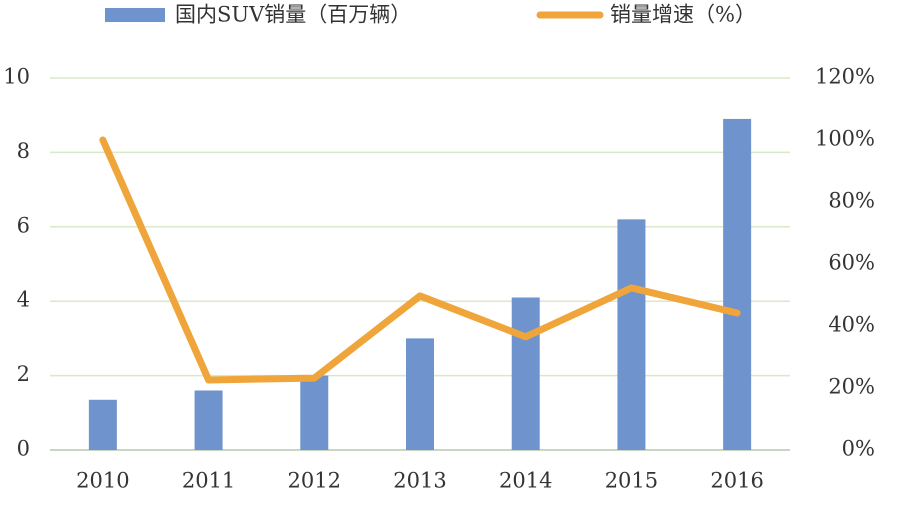  What do you see at coordinates (208, 481) in the screenshot?
I see `x-tick-label: 2011` at bounding box center [208, 481].